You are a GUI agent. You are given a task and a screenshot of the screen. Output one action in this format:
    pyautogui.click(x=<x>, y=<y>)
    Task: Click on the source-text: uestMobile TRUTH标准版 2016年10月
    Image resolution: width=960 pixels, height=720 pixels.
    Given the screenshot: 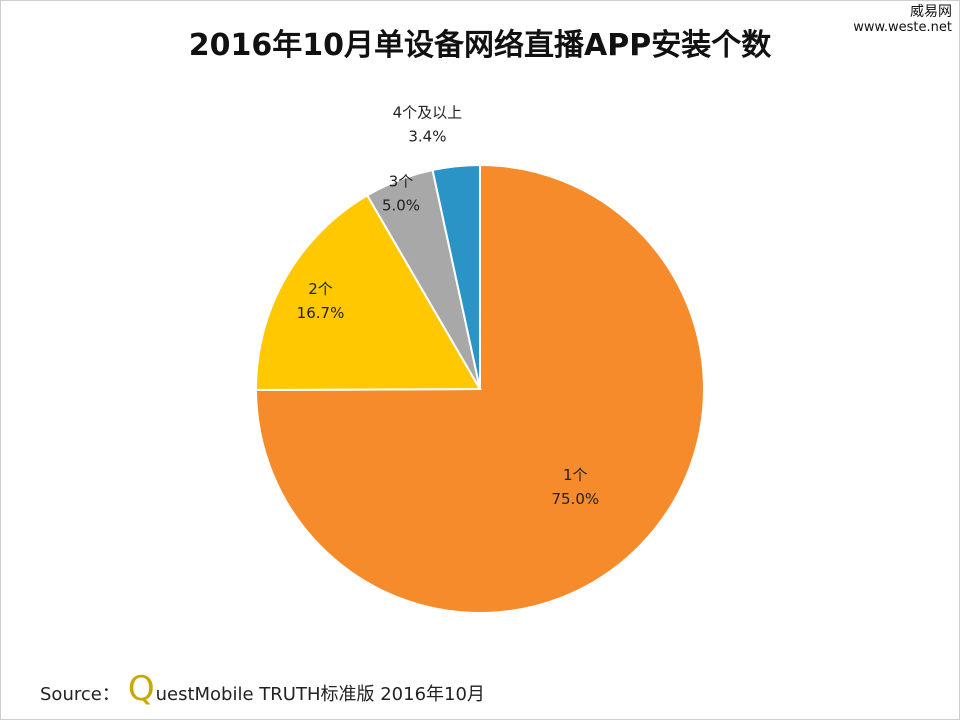 What is the action you would take?
    pyautogui.click(x=320, y=694)
    